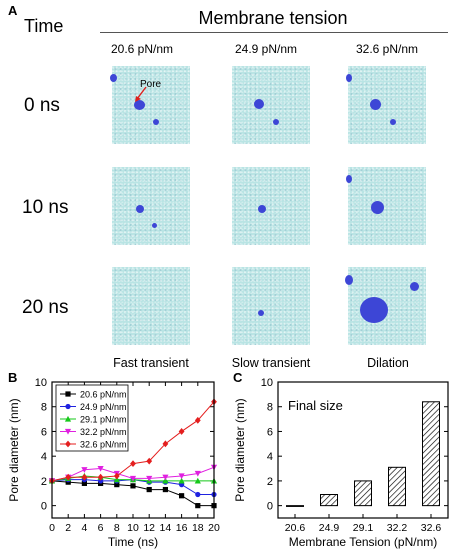  I want to click on x-tick-label: 0, so click(52, 528).